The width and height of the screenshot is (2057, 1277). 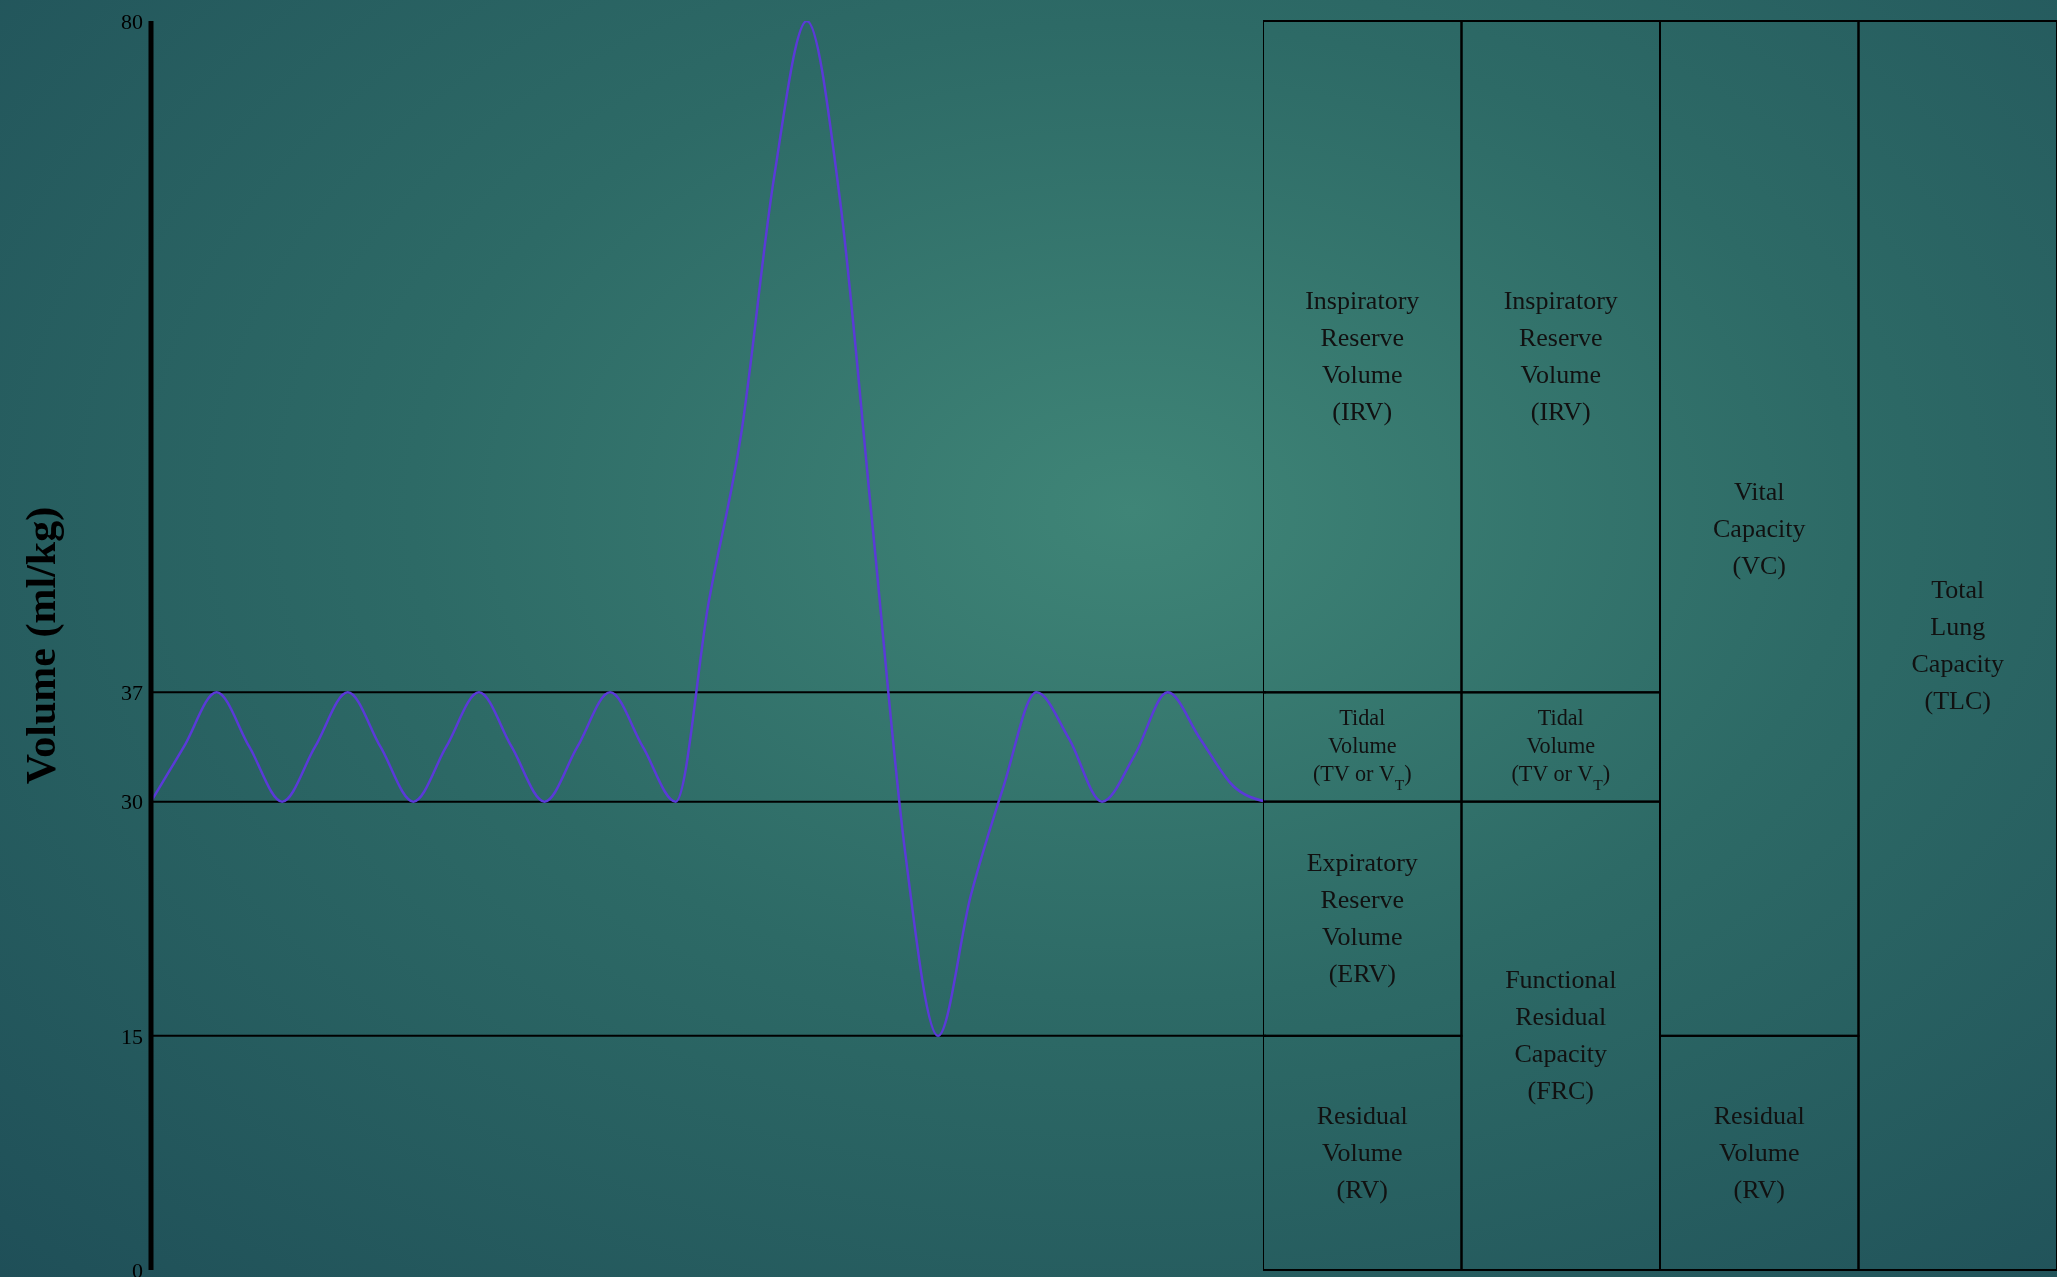 I want to click on y-tick-label: 30, so click(x=132, y=802).